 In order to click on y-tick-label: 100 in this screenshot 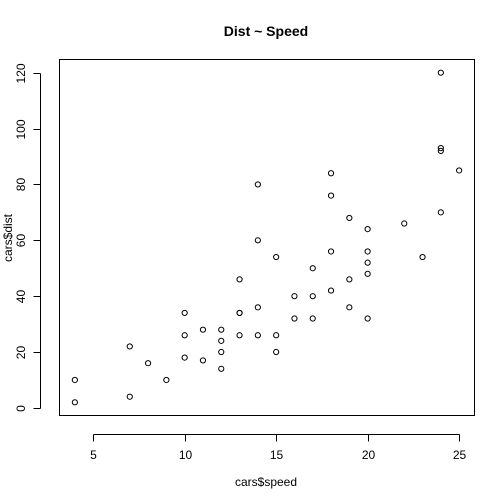, I will do `click(21, 129)`.